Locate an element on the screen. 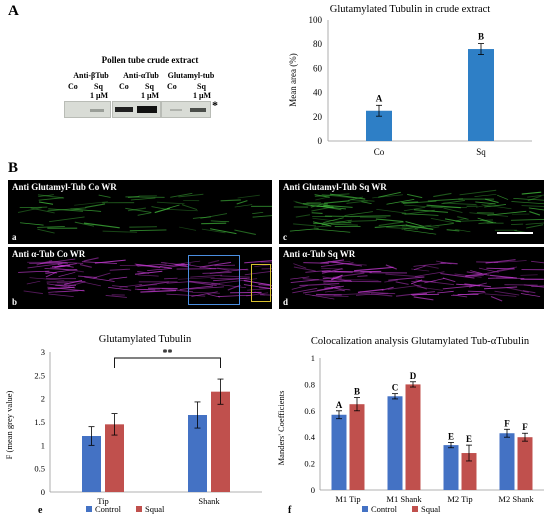  micrograph-letter: c is located at coordinates (285, 237).